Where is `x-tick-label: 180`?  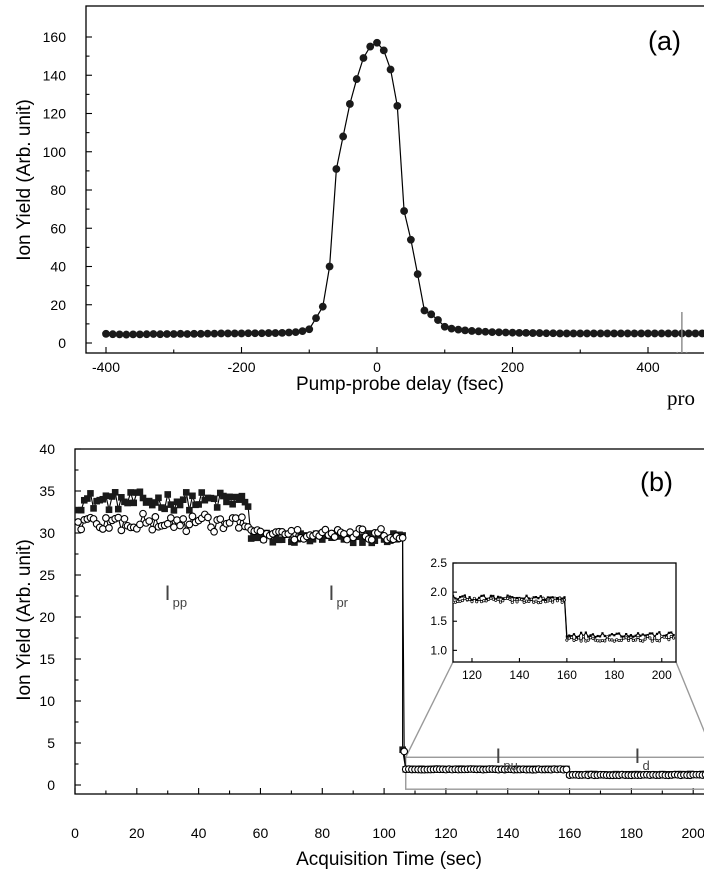
x-tick-label: 180 is located at coordinates (632, 833).